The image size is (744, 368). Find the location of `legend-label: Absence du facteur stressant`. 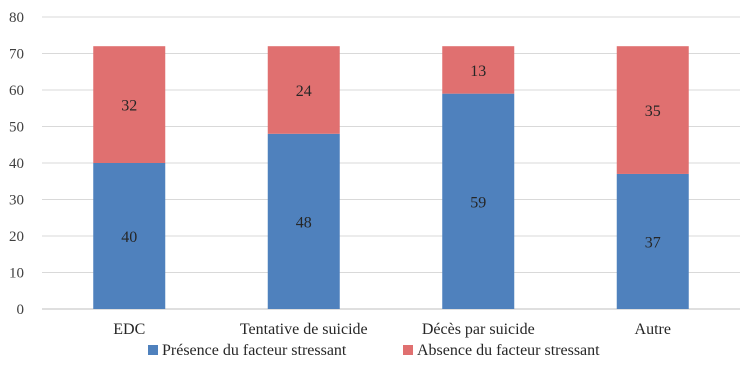

legend-label: Absence du facteur stressant is located at coordinates (508, 350).